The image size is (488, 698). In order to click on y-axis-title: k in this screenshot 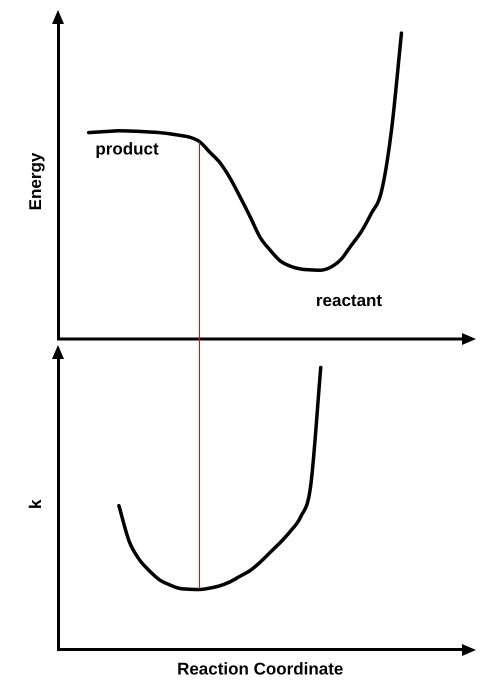, I will do `click(35, 504)`.